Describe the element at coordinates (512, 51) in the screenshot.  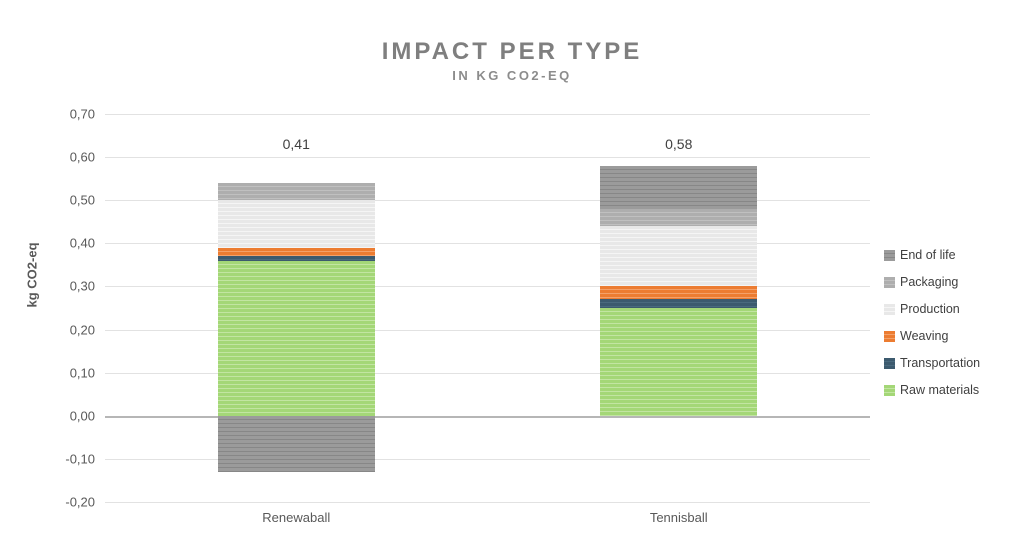
I see `chart-title: IMPACT PER TYPE` at that location.